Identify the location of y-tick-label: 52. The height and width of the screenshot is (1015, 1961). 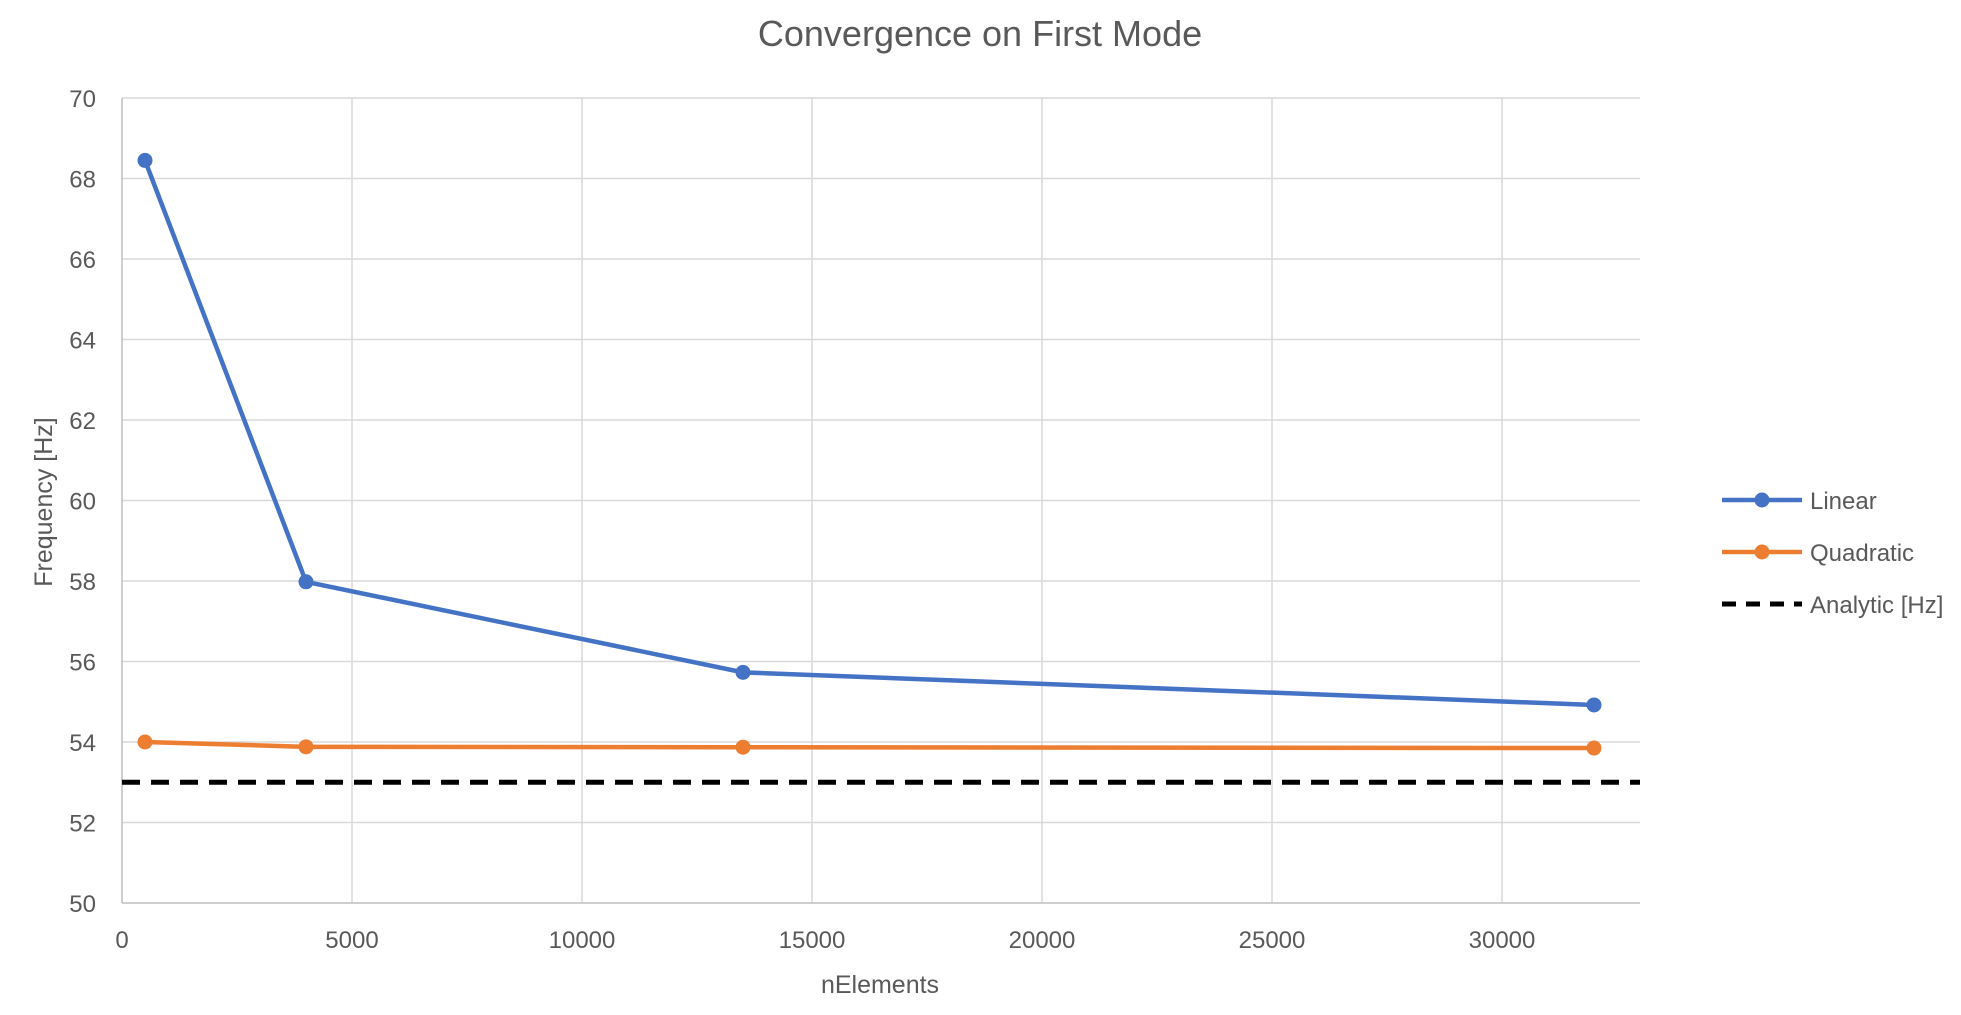
(82, 824).